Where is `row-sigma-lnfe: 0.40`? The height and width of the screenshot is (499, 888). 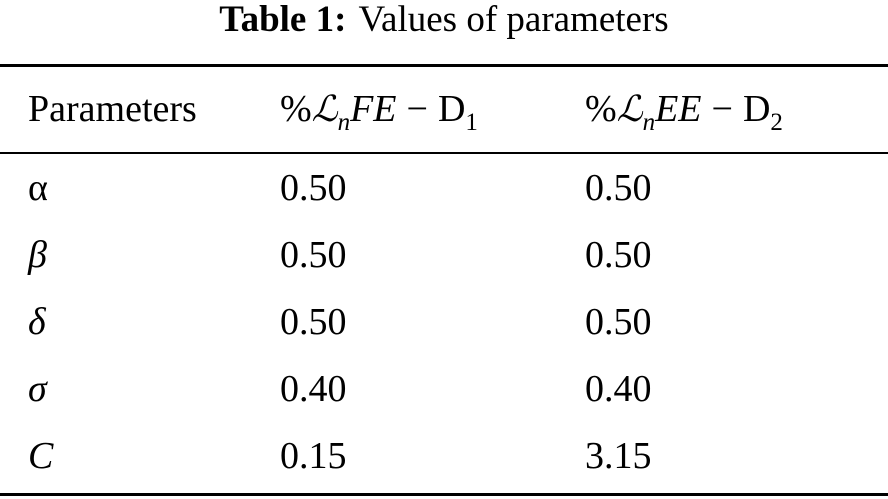 row-sigma-lnfe: 0.40 is located at coordinates (313, 389).